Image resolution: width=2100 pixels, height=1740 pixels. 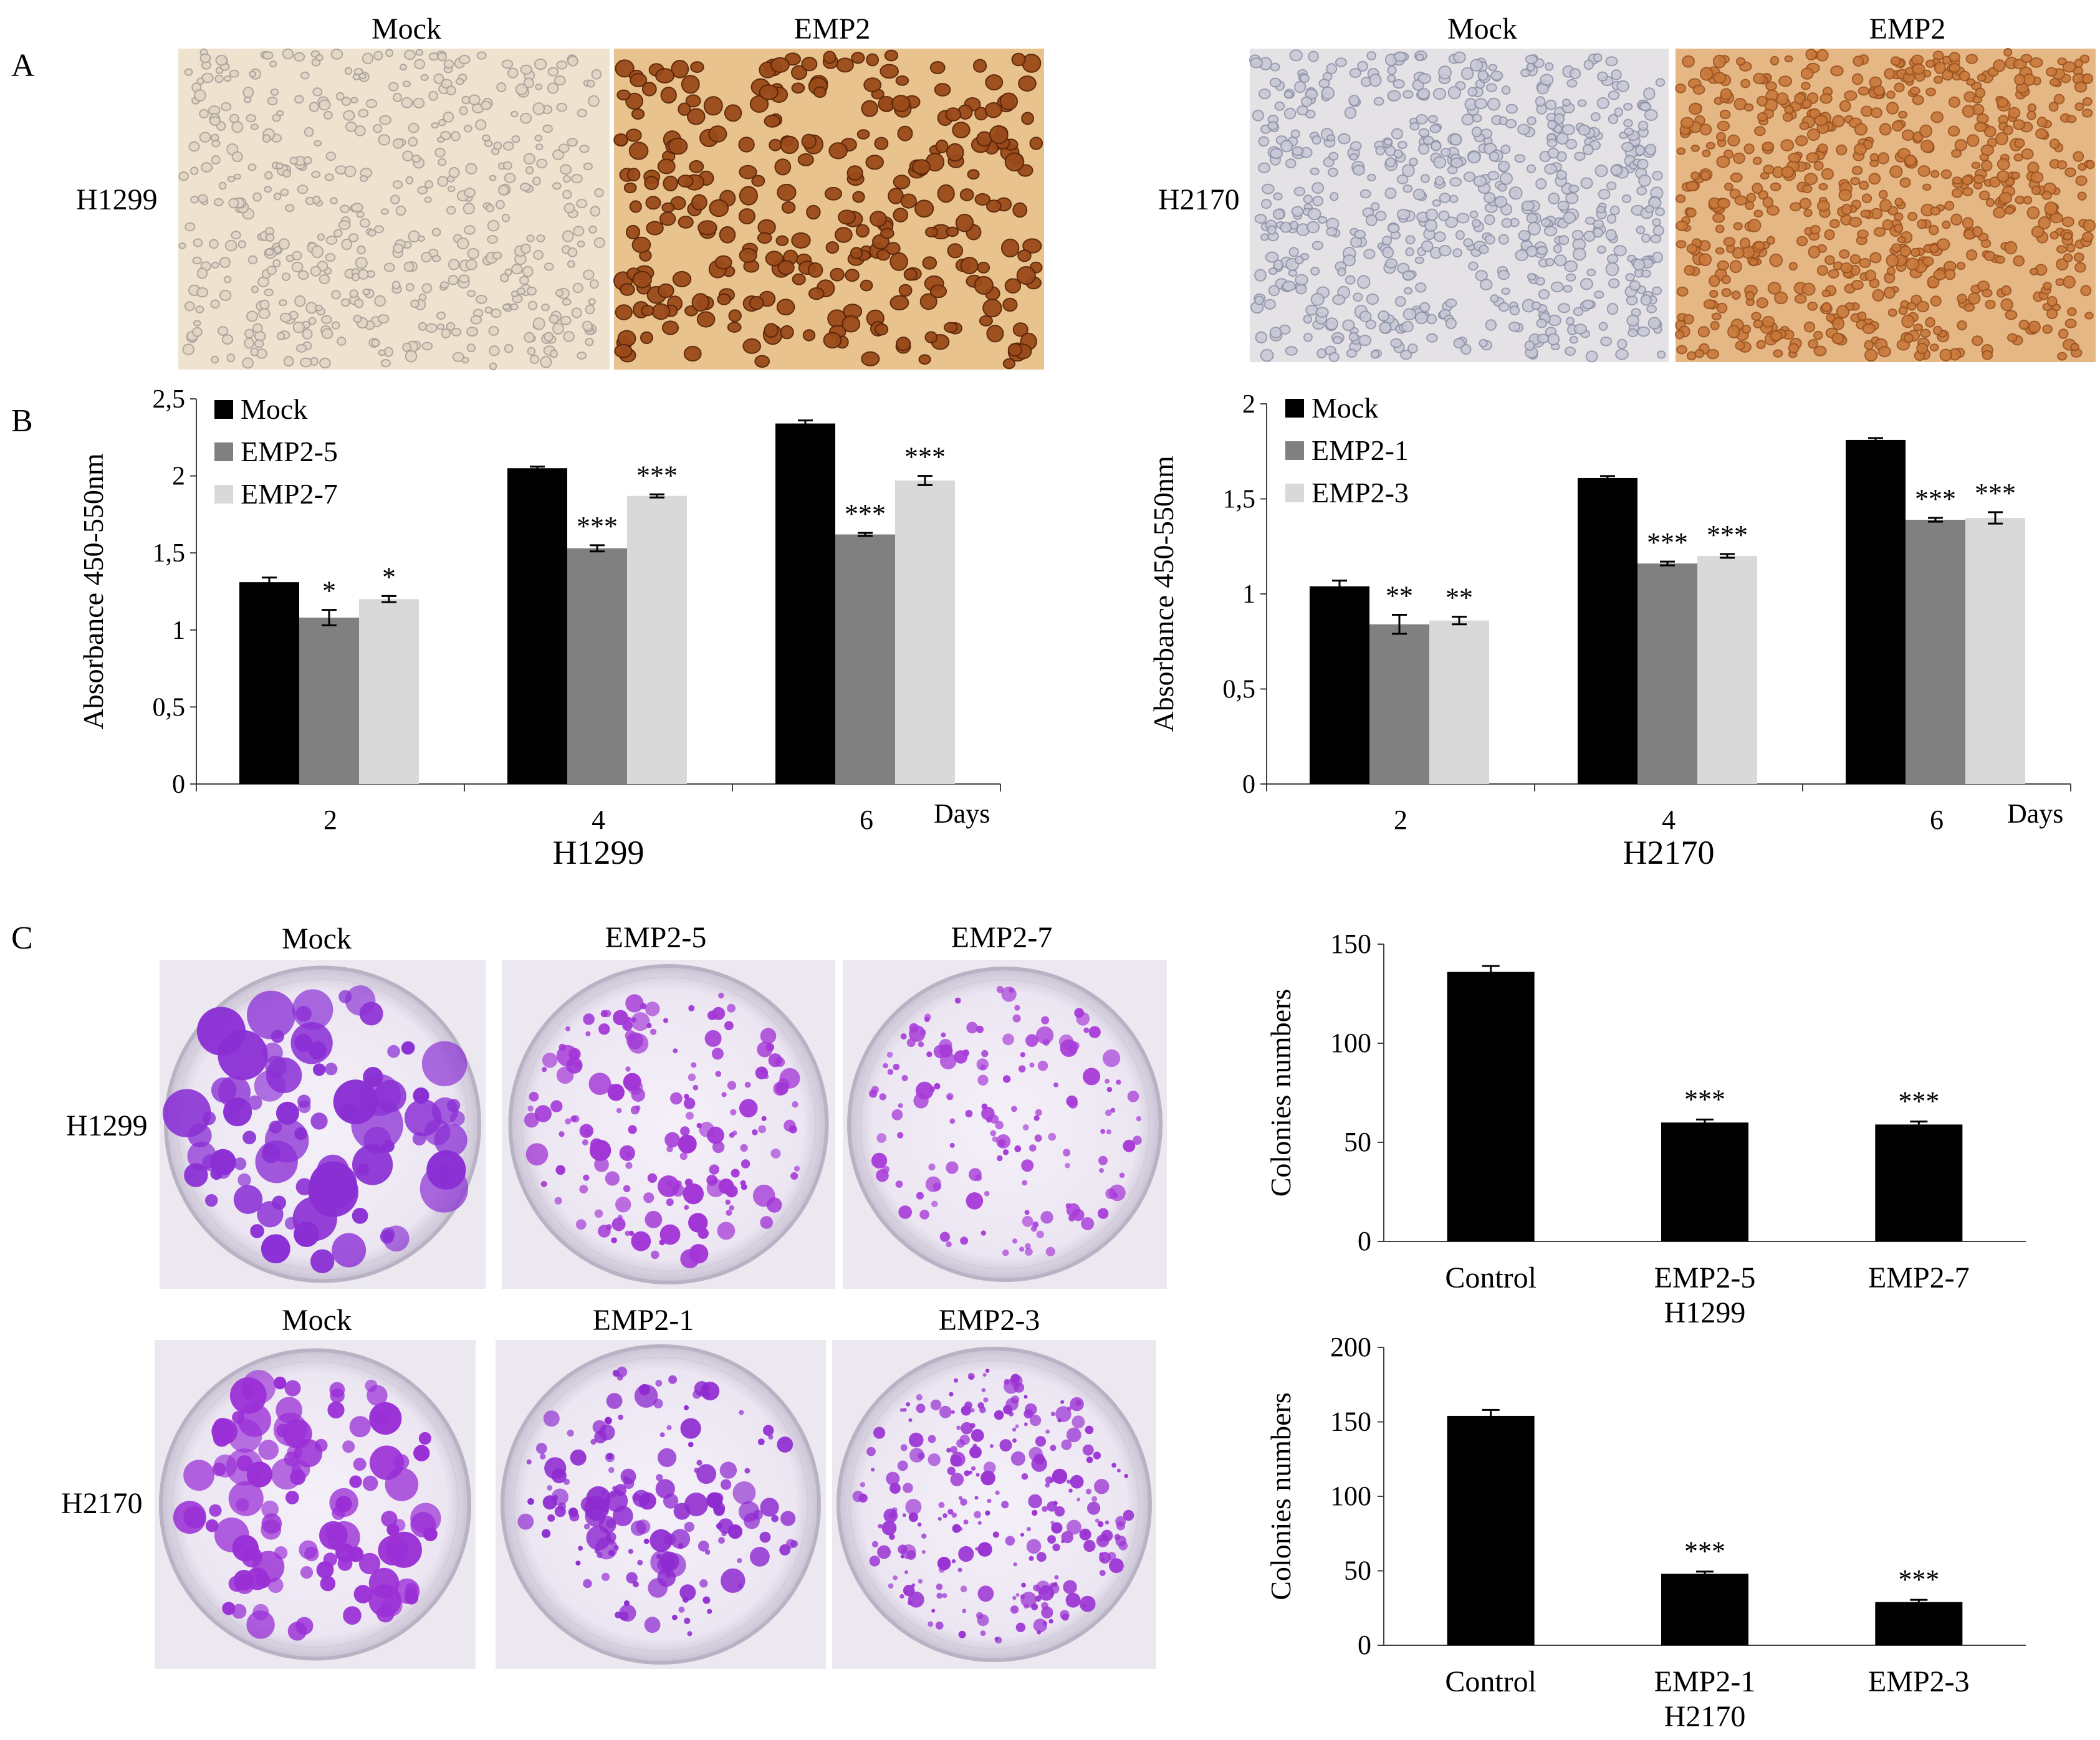 What do you see at coordinates (179, 476) in the screenshot?
I see `y-tick-label: 2` at bounding box center [179, 476].